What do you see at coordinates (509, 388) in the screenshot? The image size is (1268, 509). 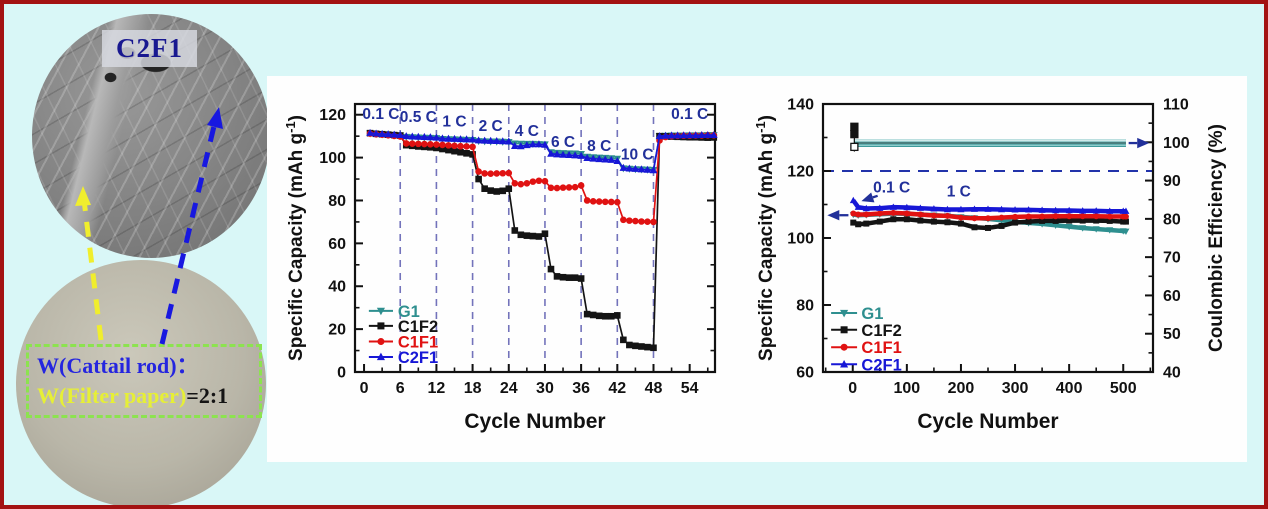 I see `svg-text: 24` at bounding box center [509, 388].